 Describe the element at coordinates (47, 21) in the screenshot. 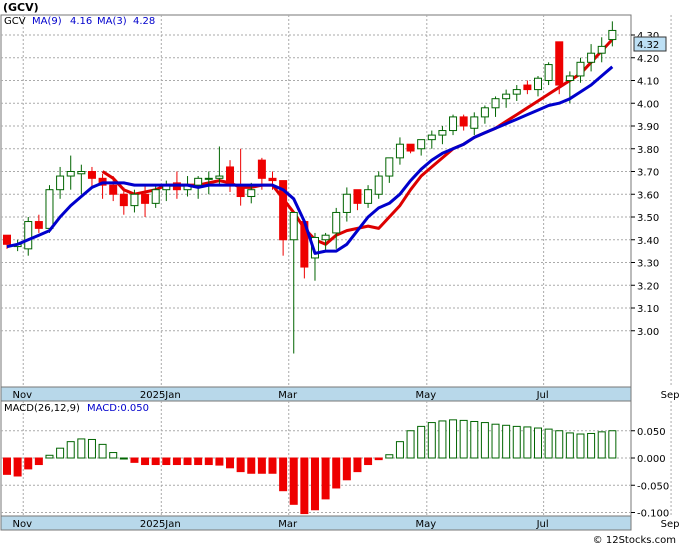

I see `legend-ma9-label: MA(9)` at that location.